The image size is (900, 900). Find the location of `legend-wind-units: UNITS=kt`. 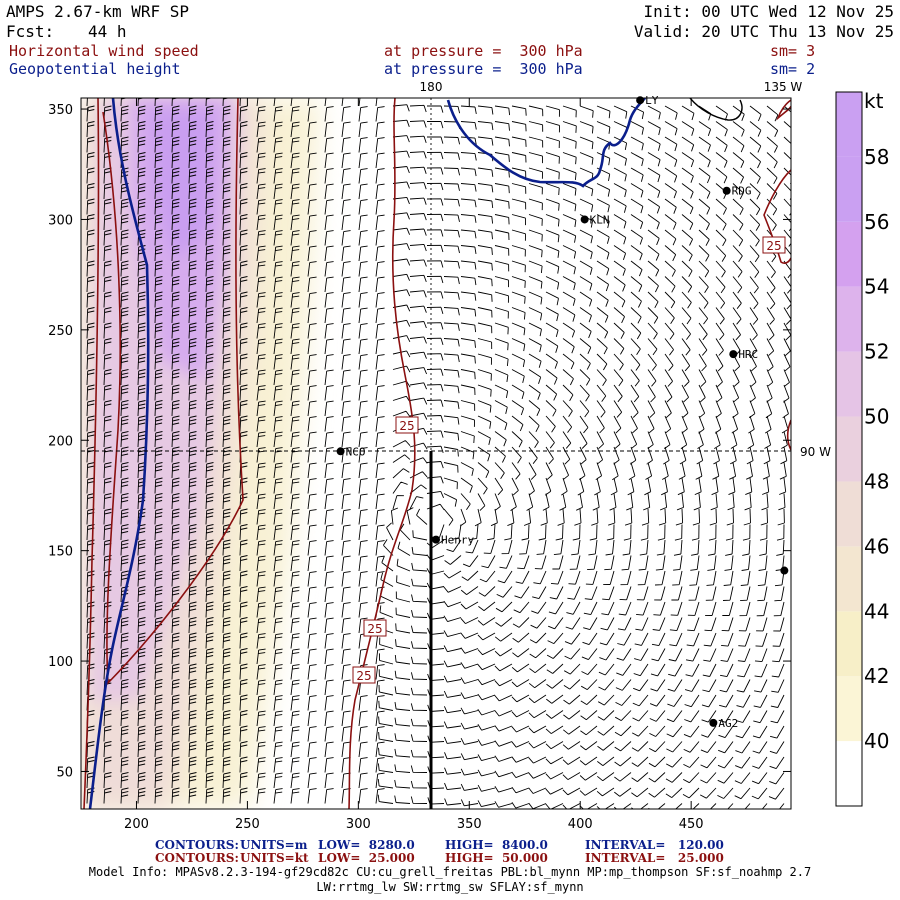

legend-wind-units: UNITS=kt is located at coordinates (274, 858).